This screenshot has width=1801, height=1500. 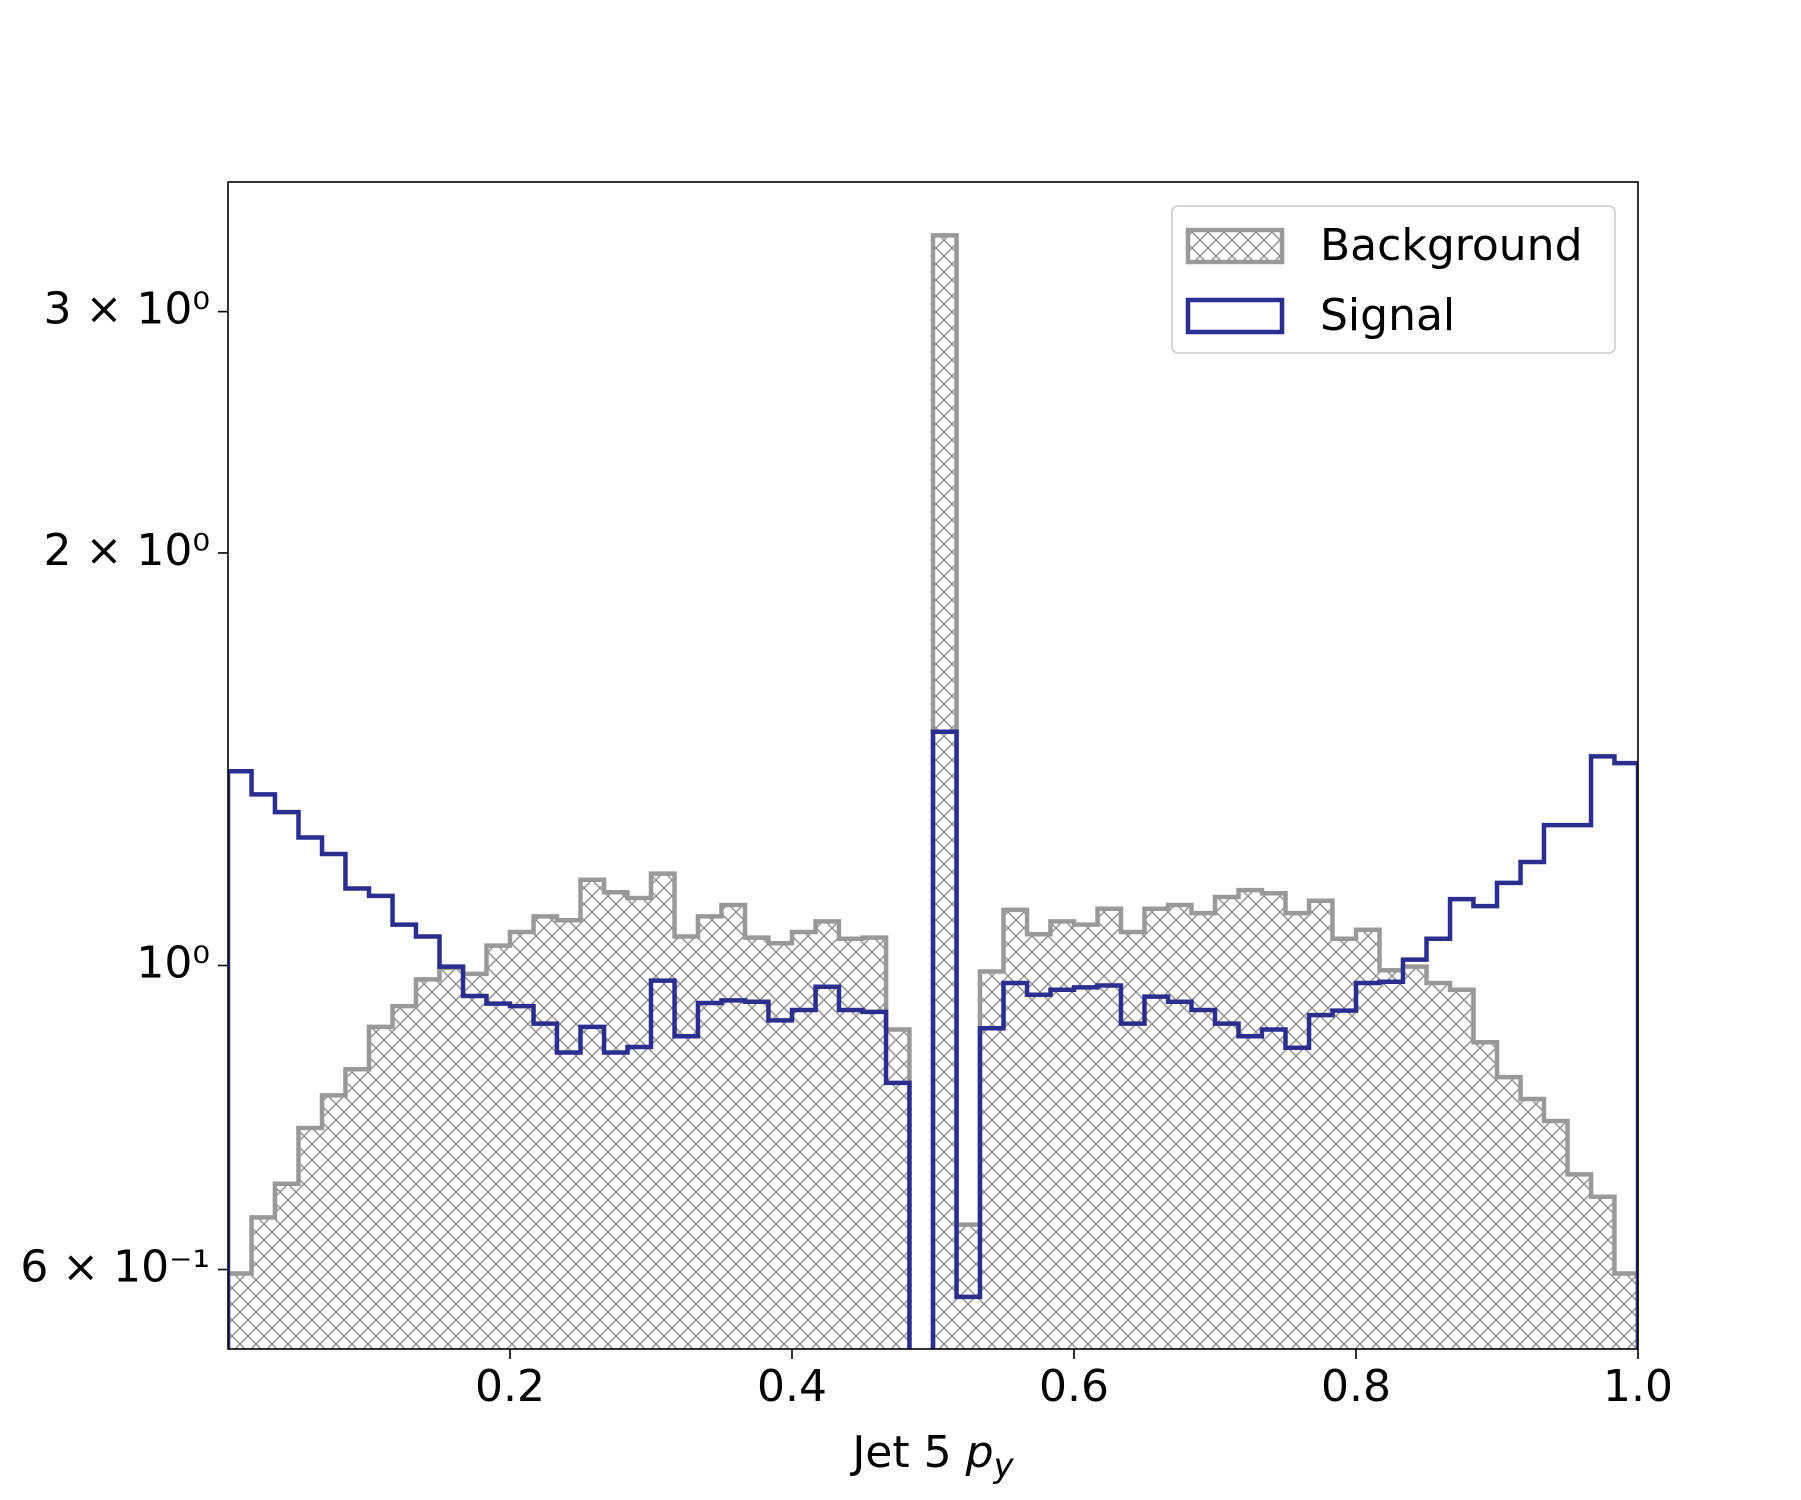 What do you see at coordinates (127, 309) in the screenshot?
I see `y-tick-label: 3 × 10⁰` at bounding box center [127, 309].